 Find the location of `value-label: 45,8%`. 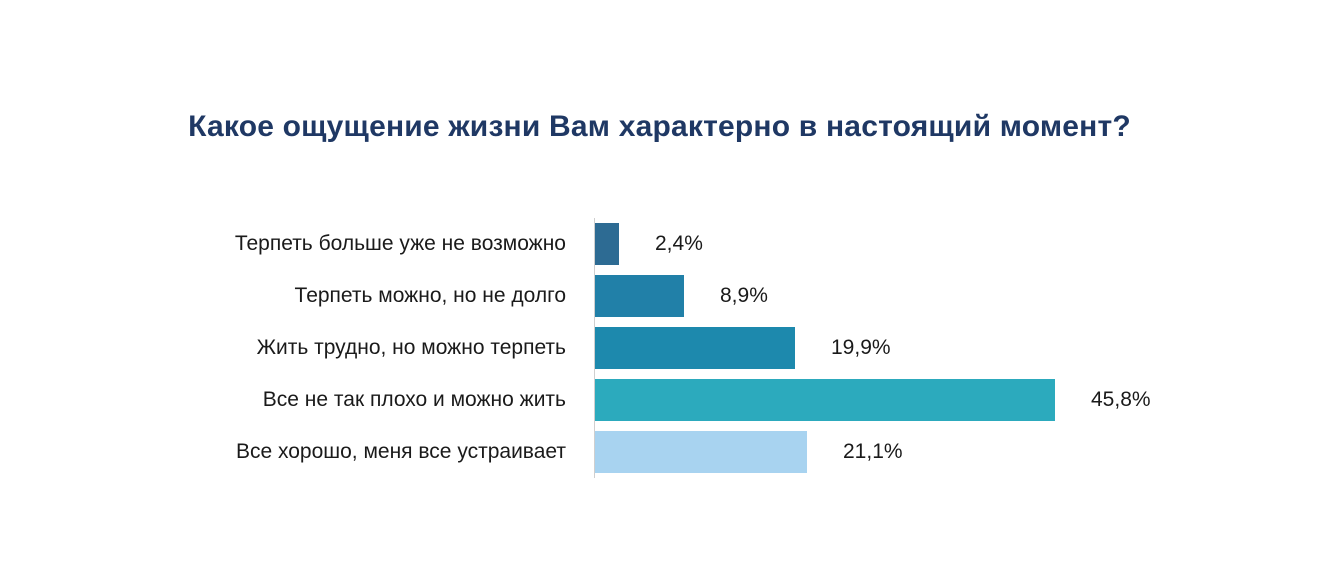

value-label: 45,8% is located at coordinates (1121, 399).